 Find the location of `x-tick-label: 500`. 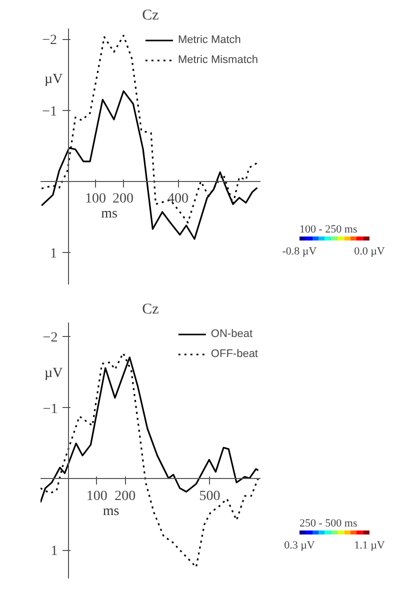

x-tick-label: 500 is located at coordinates (209, 496).